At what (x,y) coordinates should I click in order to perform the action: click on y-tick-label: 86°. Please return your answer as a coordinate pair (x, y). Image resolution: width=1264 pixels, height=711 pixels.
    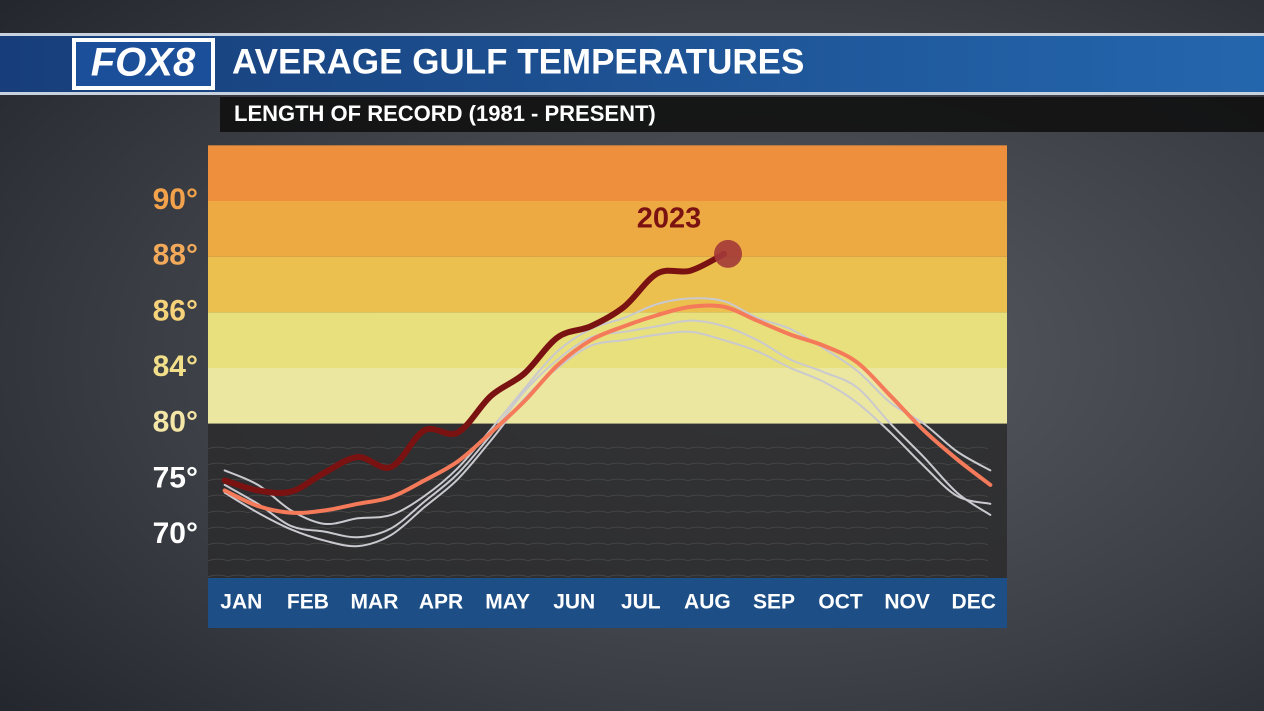
    Looking at the image, I should click on (175, 310).